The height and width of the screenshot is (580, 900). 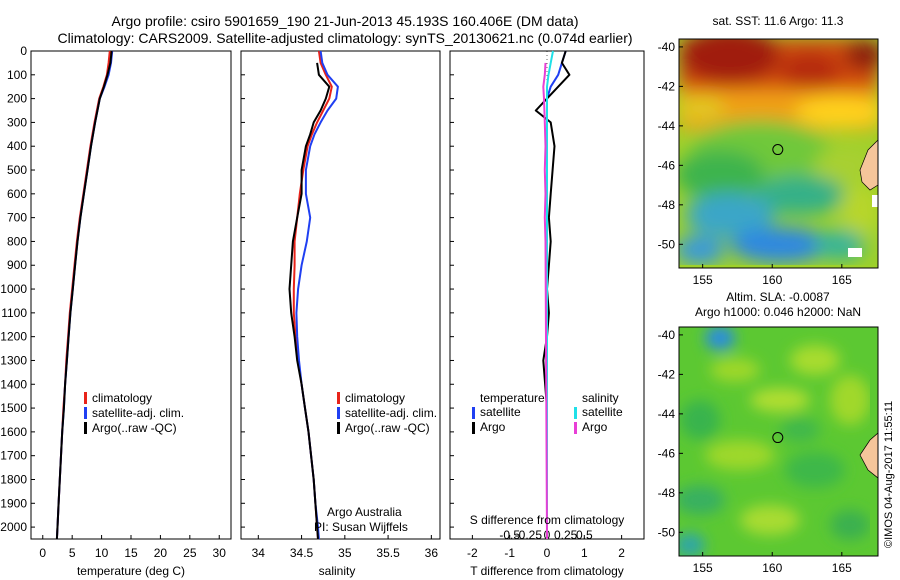 I want to click on depth-tick-label: 400, so click(x=17, y=146).